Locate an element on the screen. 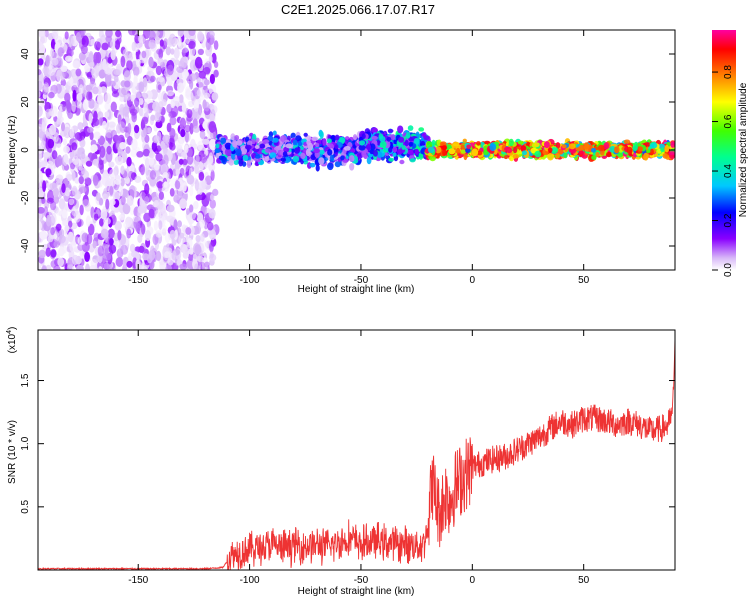 This screenshot has width=750, height=600. figure-title: C2E1.2025.066.17.07.R17 is located at coordinates (358, 9).